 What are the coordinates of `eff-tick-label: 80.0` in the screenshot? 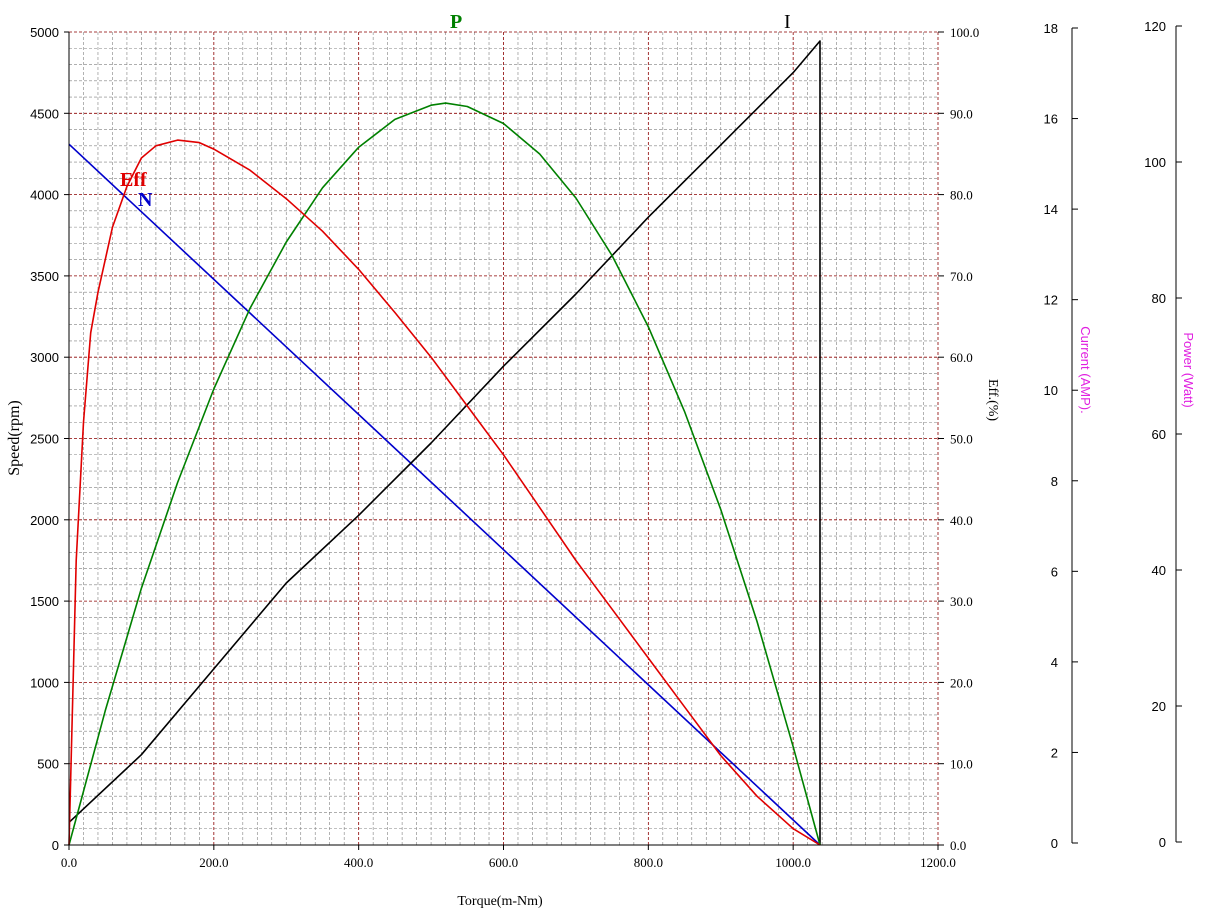 It's located at (961, 195).